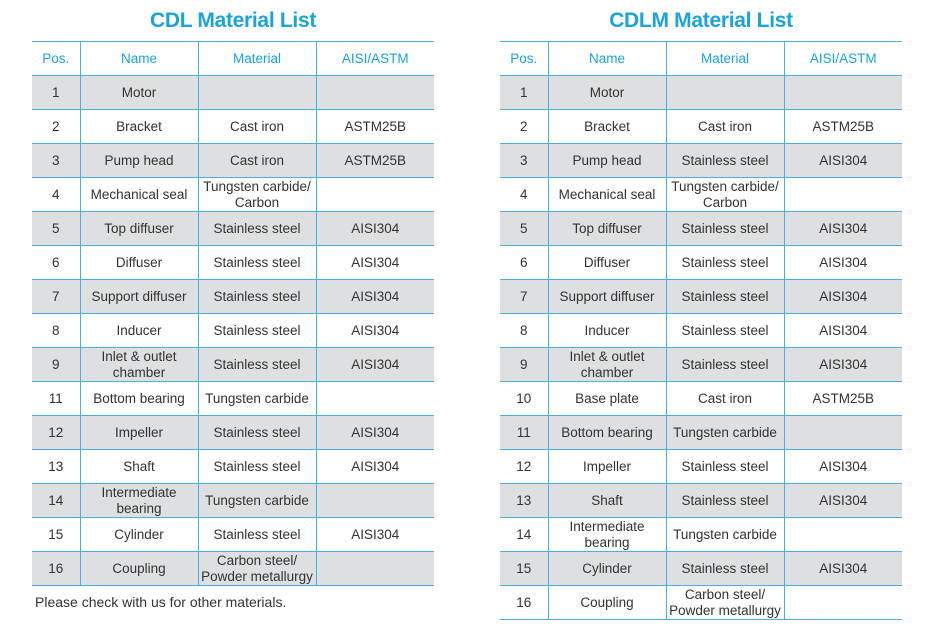 This screenshot has width=940, height=629. Describe the element at coordinates (606, 398) in the screenshot. I see `name-cell: Base plate` at that location.